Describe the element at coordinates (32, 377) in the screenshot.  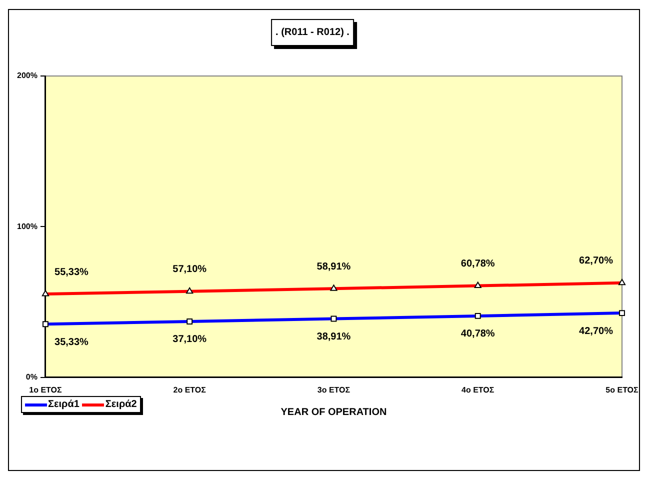
I see `y-tick-label: 0%` at that location.